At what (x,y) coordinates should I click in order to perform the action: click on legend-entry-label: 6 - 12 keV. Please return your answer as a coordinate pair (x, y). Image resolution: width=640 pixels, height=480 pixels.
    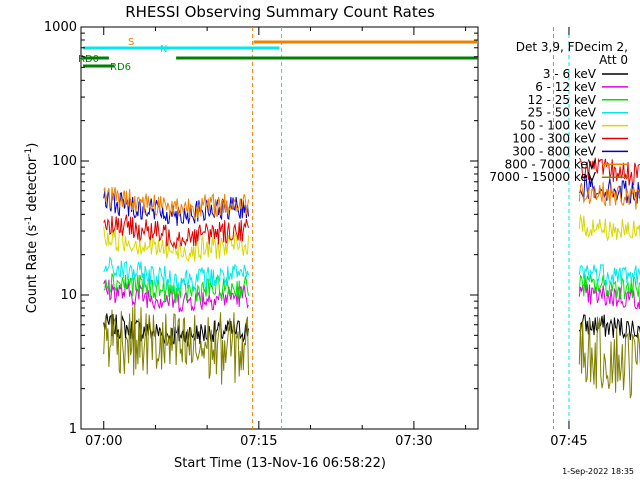
    Looking at the image, I should click on (566, 87).